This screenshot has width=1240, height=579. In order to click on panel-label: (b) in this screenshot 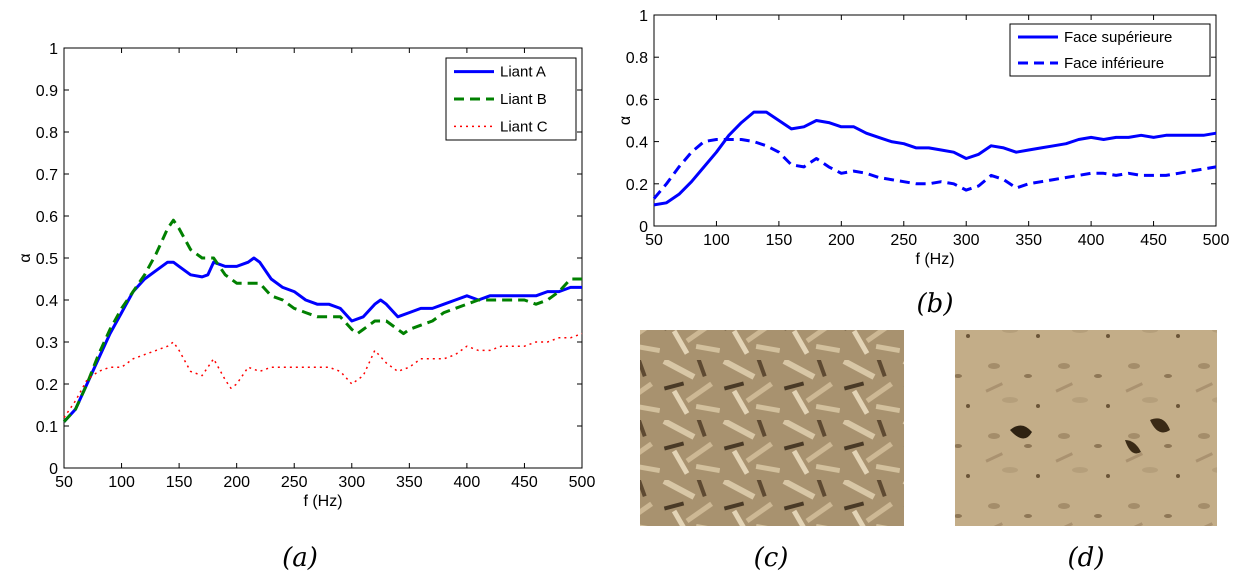, I will do `click(935, 304)`.